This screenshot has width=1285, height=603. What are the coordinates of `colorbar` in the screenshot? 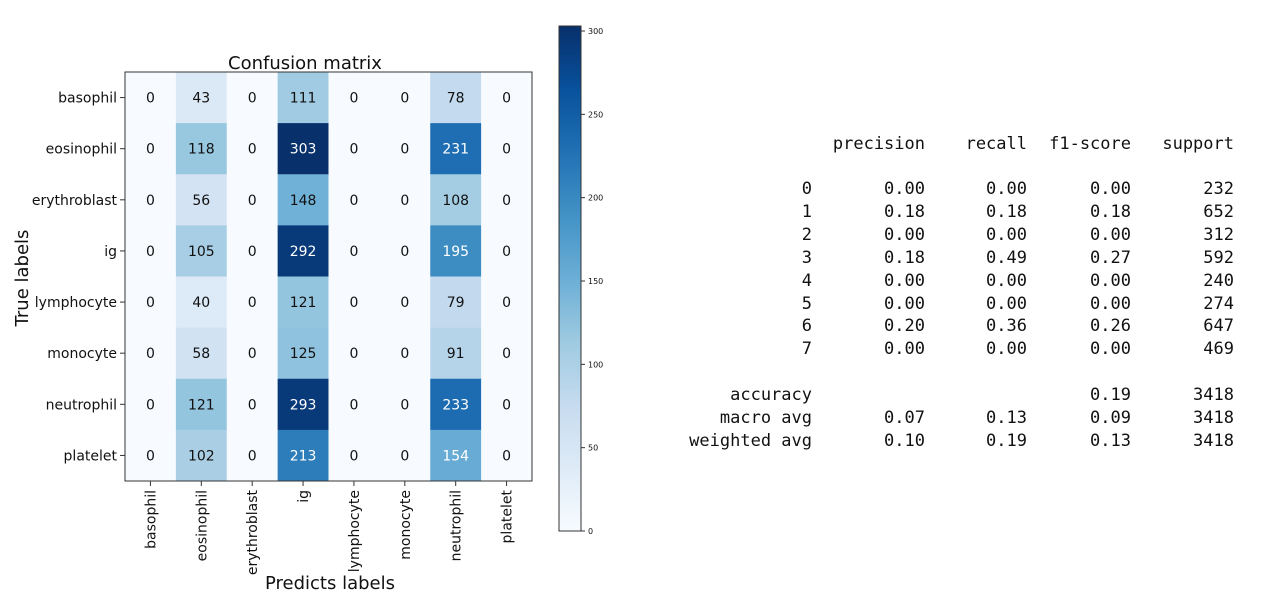 It's located at (570, 278).